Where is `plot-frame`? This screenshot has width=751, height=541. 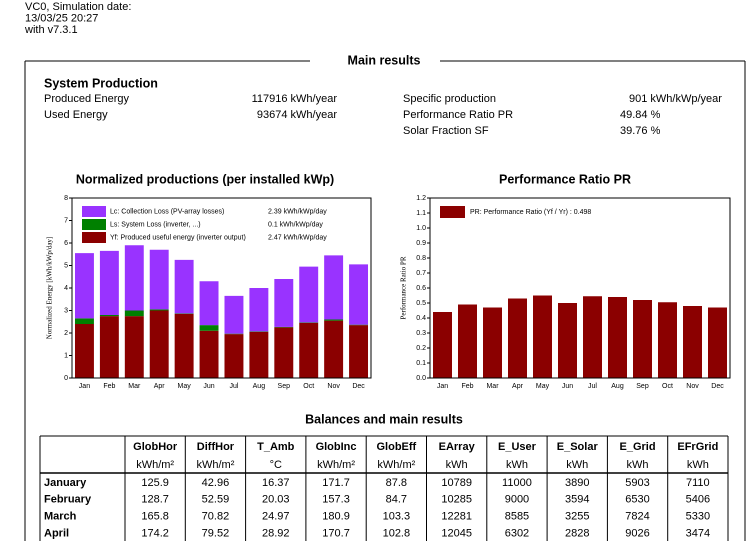
plot-frame is located at coordinates (221, 288).